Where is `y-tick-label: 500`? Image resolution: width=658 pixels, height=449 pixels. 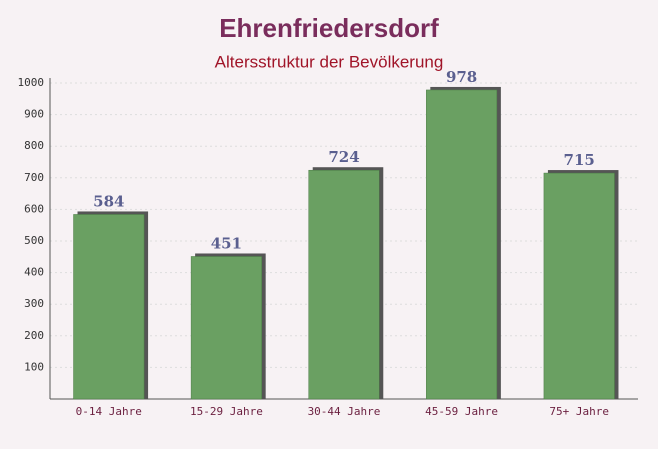
y-tick-label: 500 is located at coordinates (34, 240).